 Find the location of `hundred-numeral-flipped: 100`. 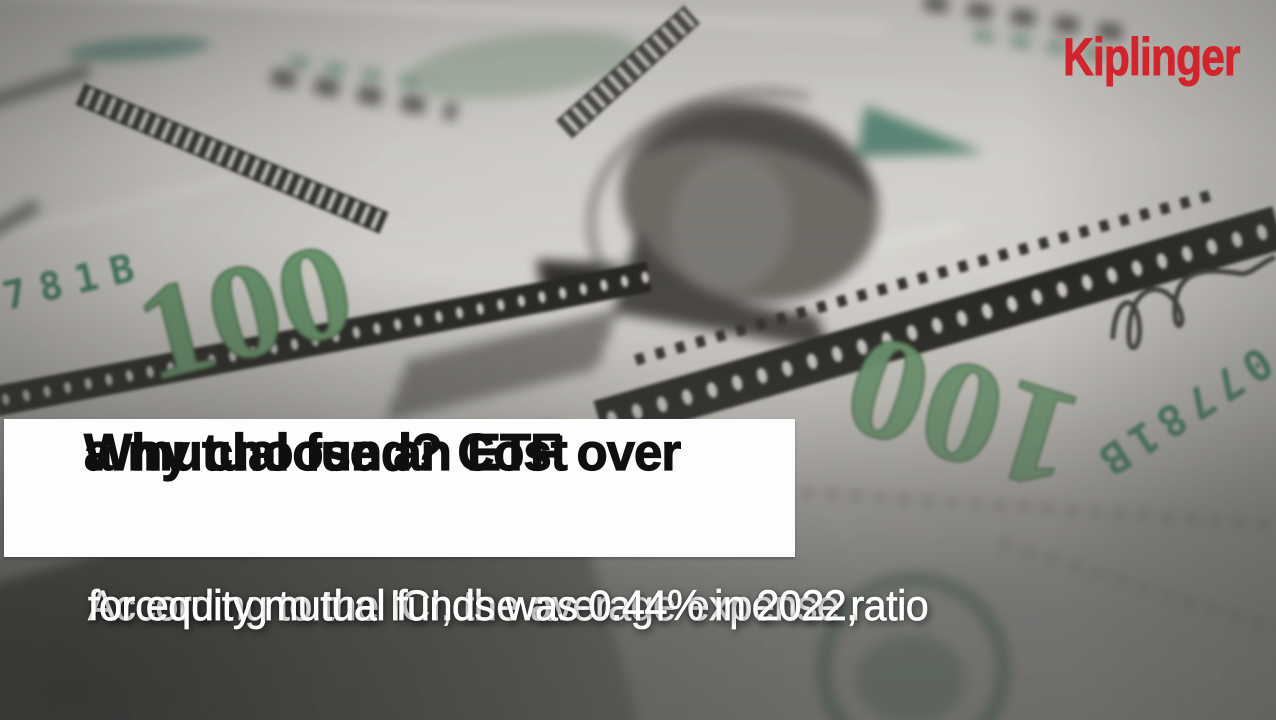

hundred-numeral-flipped: 100 is located at coordinates (961, 414).